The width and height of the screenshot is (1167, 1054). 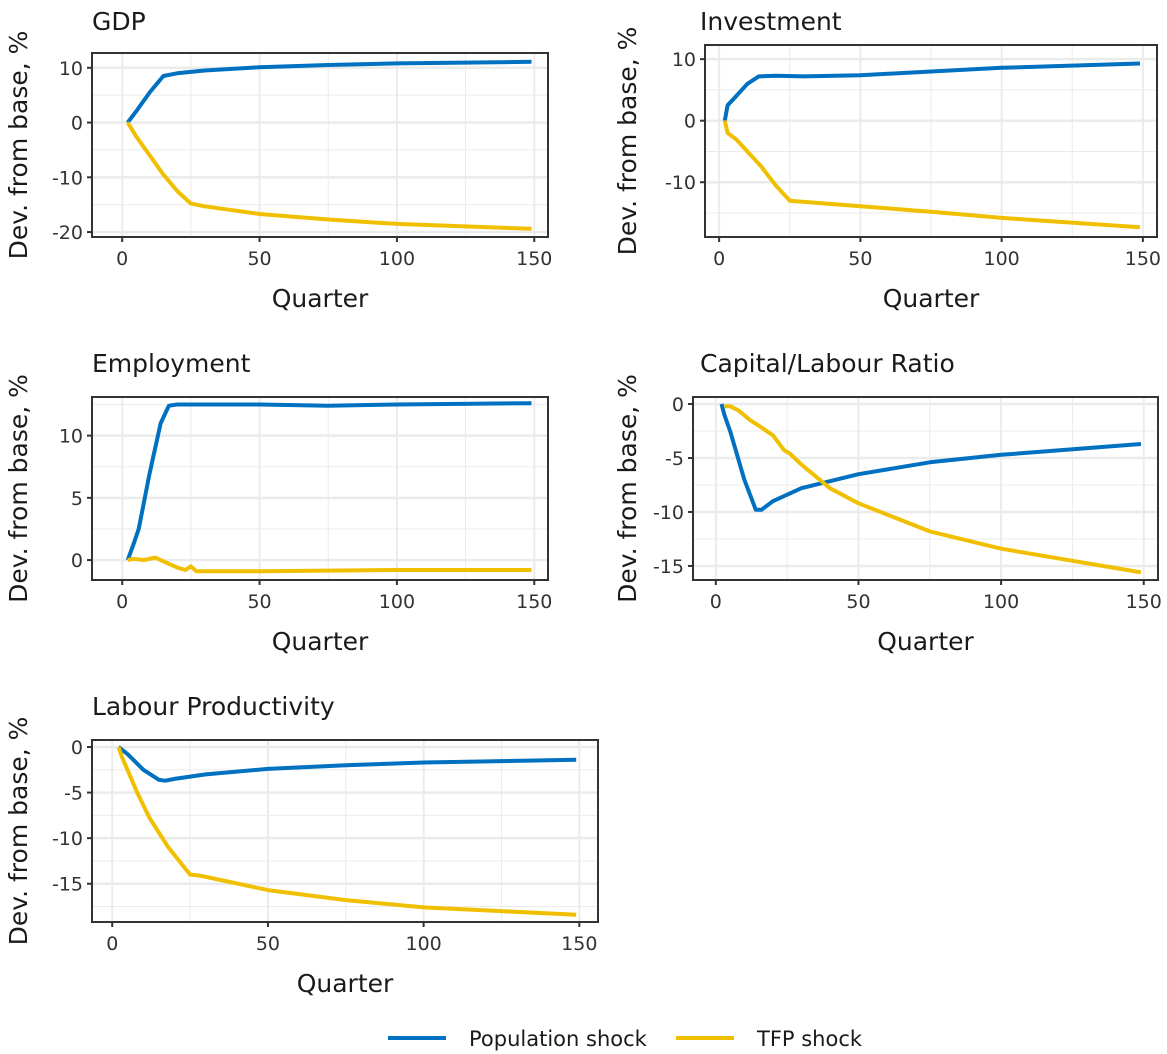 I want to click on legend-label-tfp: TFP shock, so click(x=809, y=1039).